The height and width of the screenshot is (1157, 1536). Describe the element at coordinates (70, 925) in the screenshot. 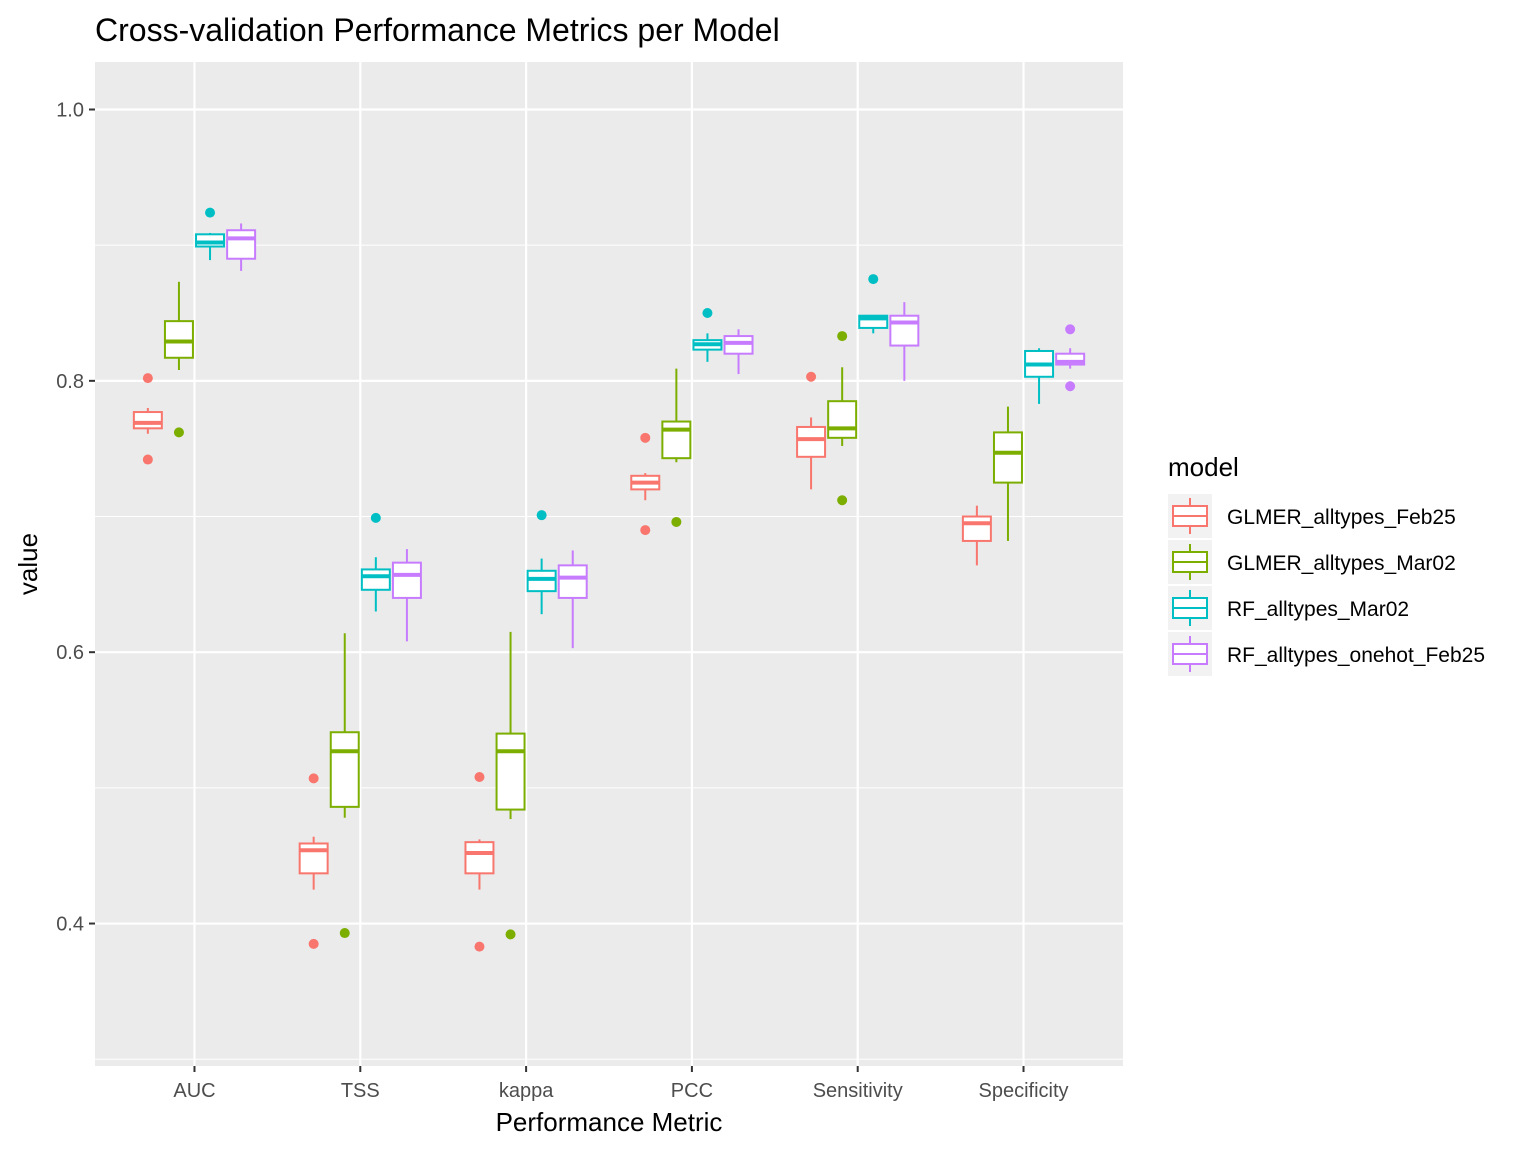

I see `y-tick-label: 0.4` at that location.